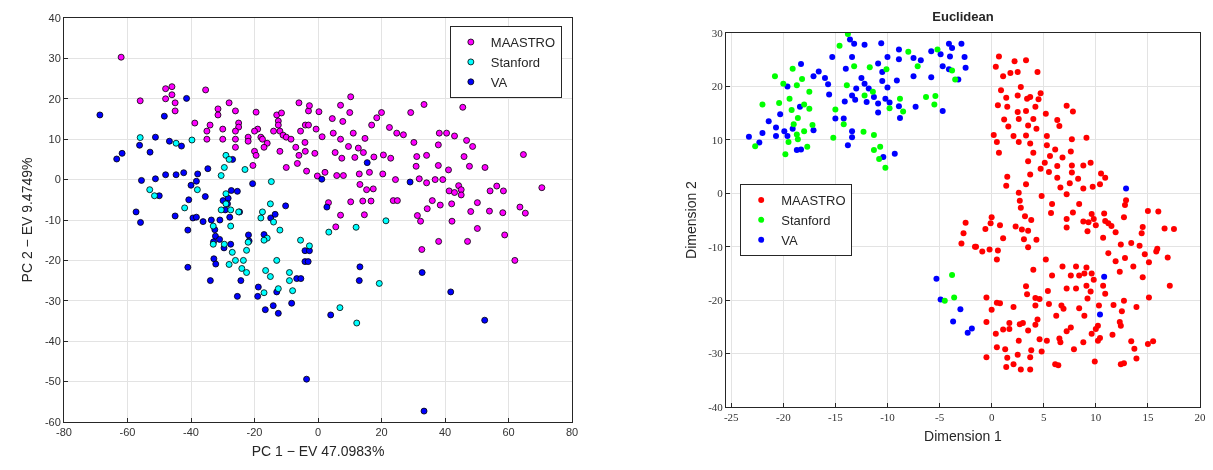 The height and width of the screenshot is (470, 1213). Describe the element at coordinates (54, 17) in the screenshot. I see `y-tick-label: 40` at that location.